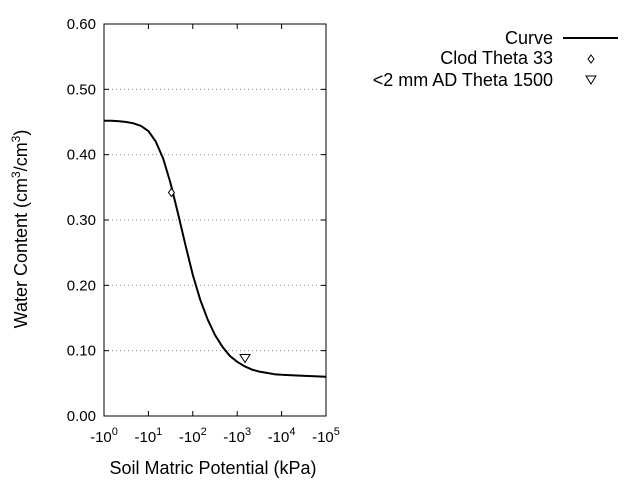 Image resolution: width=640 pixels, height=480 pixels. What do you see at coordinates (245, 359) in the screenshot?
I see `theta-1500-point` at bounding box center [245, 359].